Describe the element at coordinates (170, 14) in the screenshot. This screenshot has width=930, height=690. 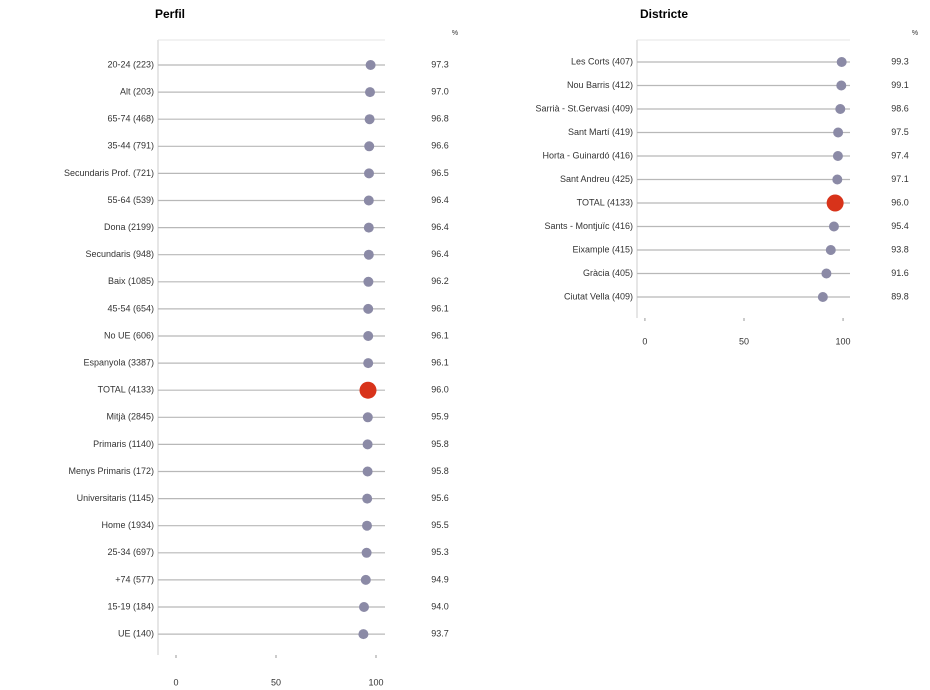
I see `chart-title: Perfil` at that location.